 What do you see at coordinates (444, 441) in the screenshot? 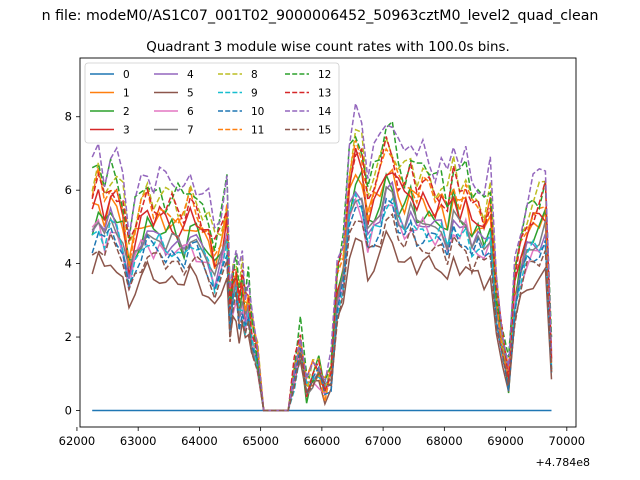
I see `x-tick-label: 68000` at bounding box center [444, 441].